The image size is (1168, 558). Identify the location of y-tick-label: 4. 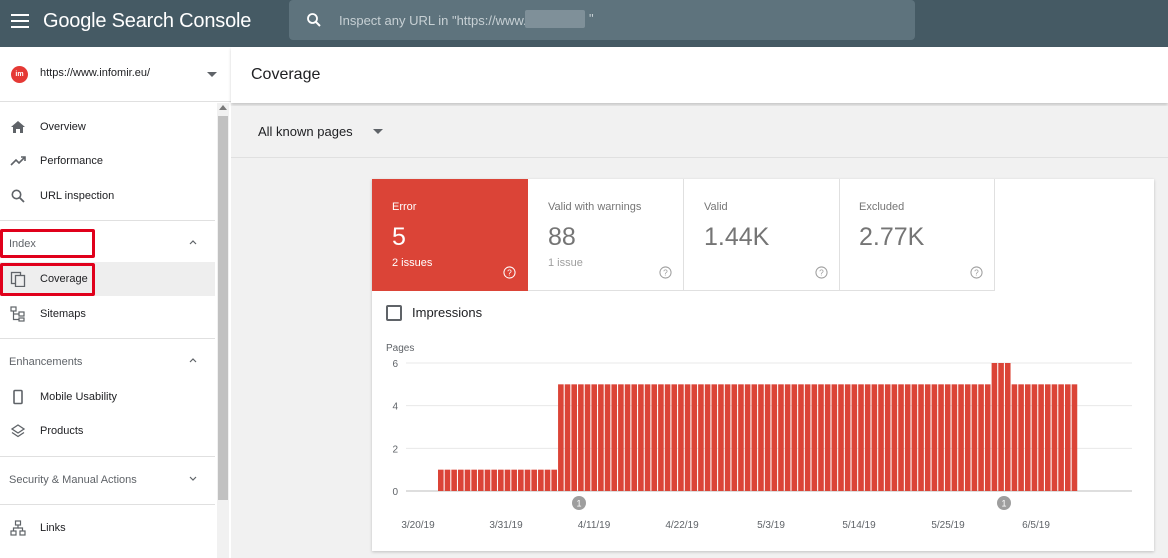
(395, 407).